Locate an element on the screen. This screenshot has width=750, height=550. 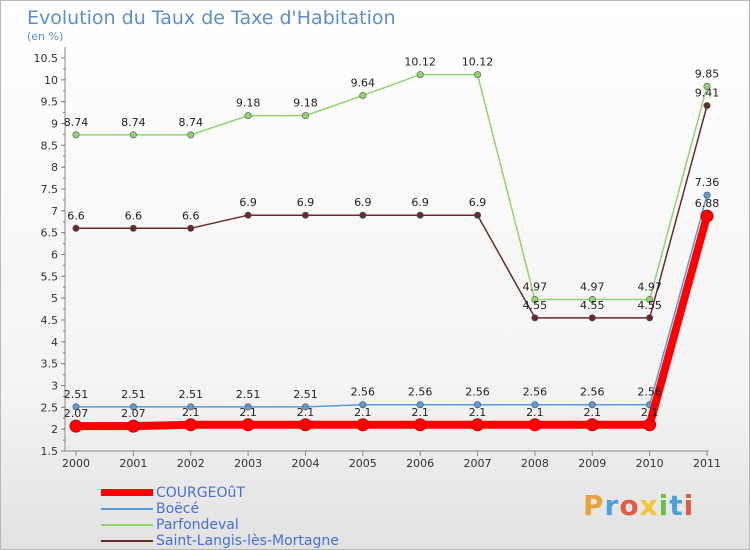
x-tick-label: 2005 is located at coordinates (363, 463).